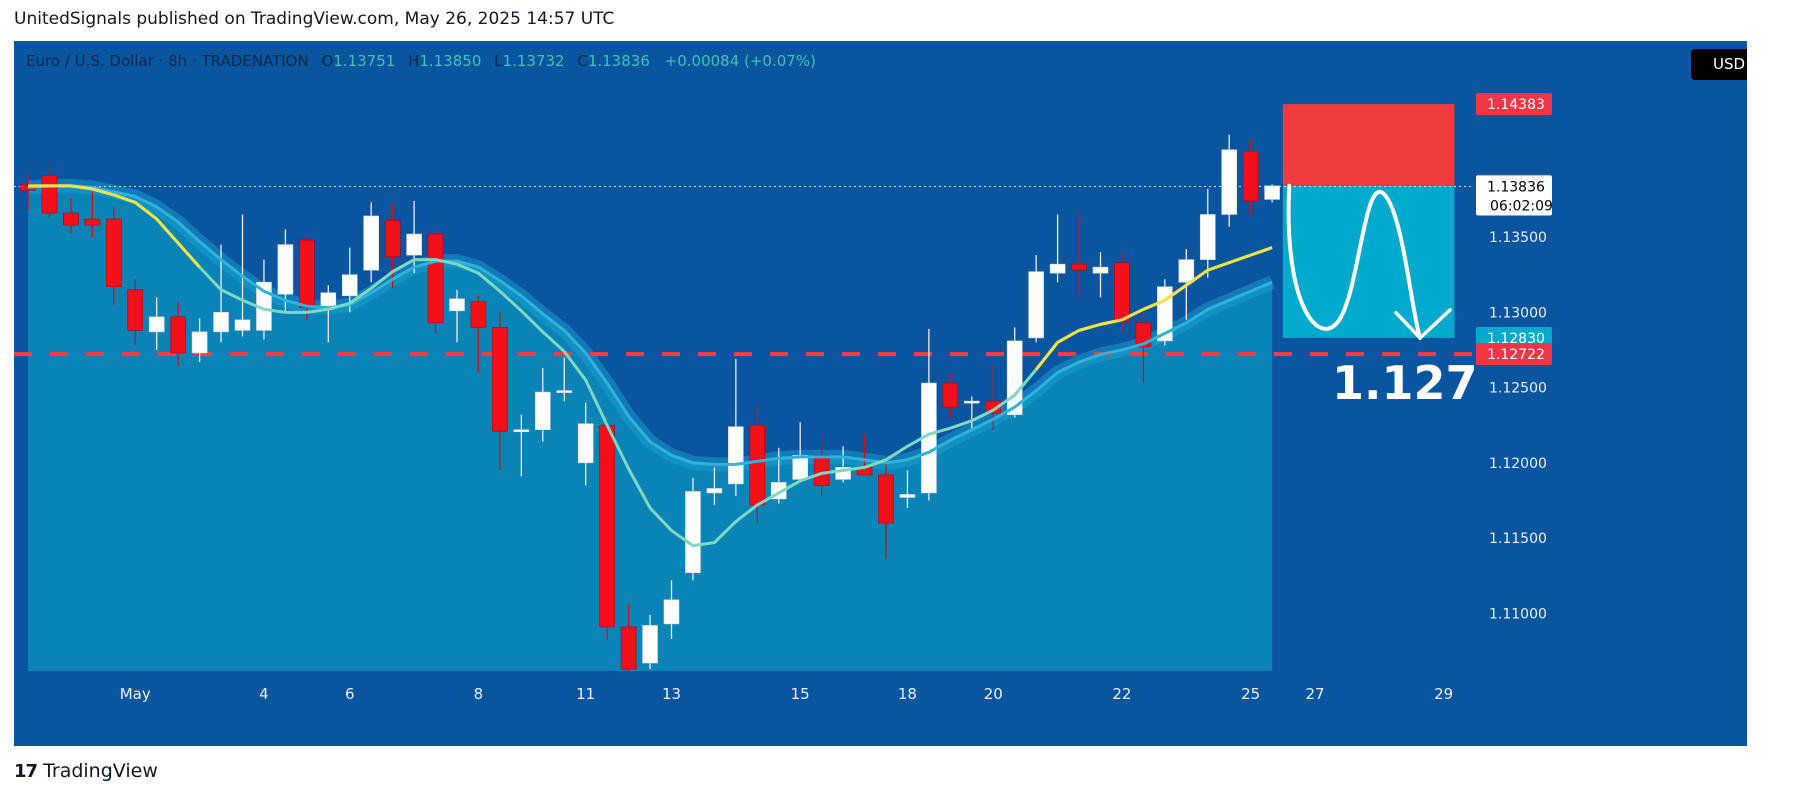  I want to click on y-tick-label: 1.13500, so click(1518, 238).